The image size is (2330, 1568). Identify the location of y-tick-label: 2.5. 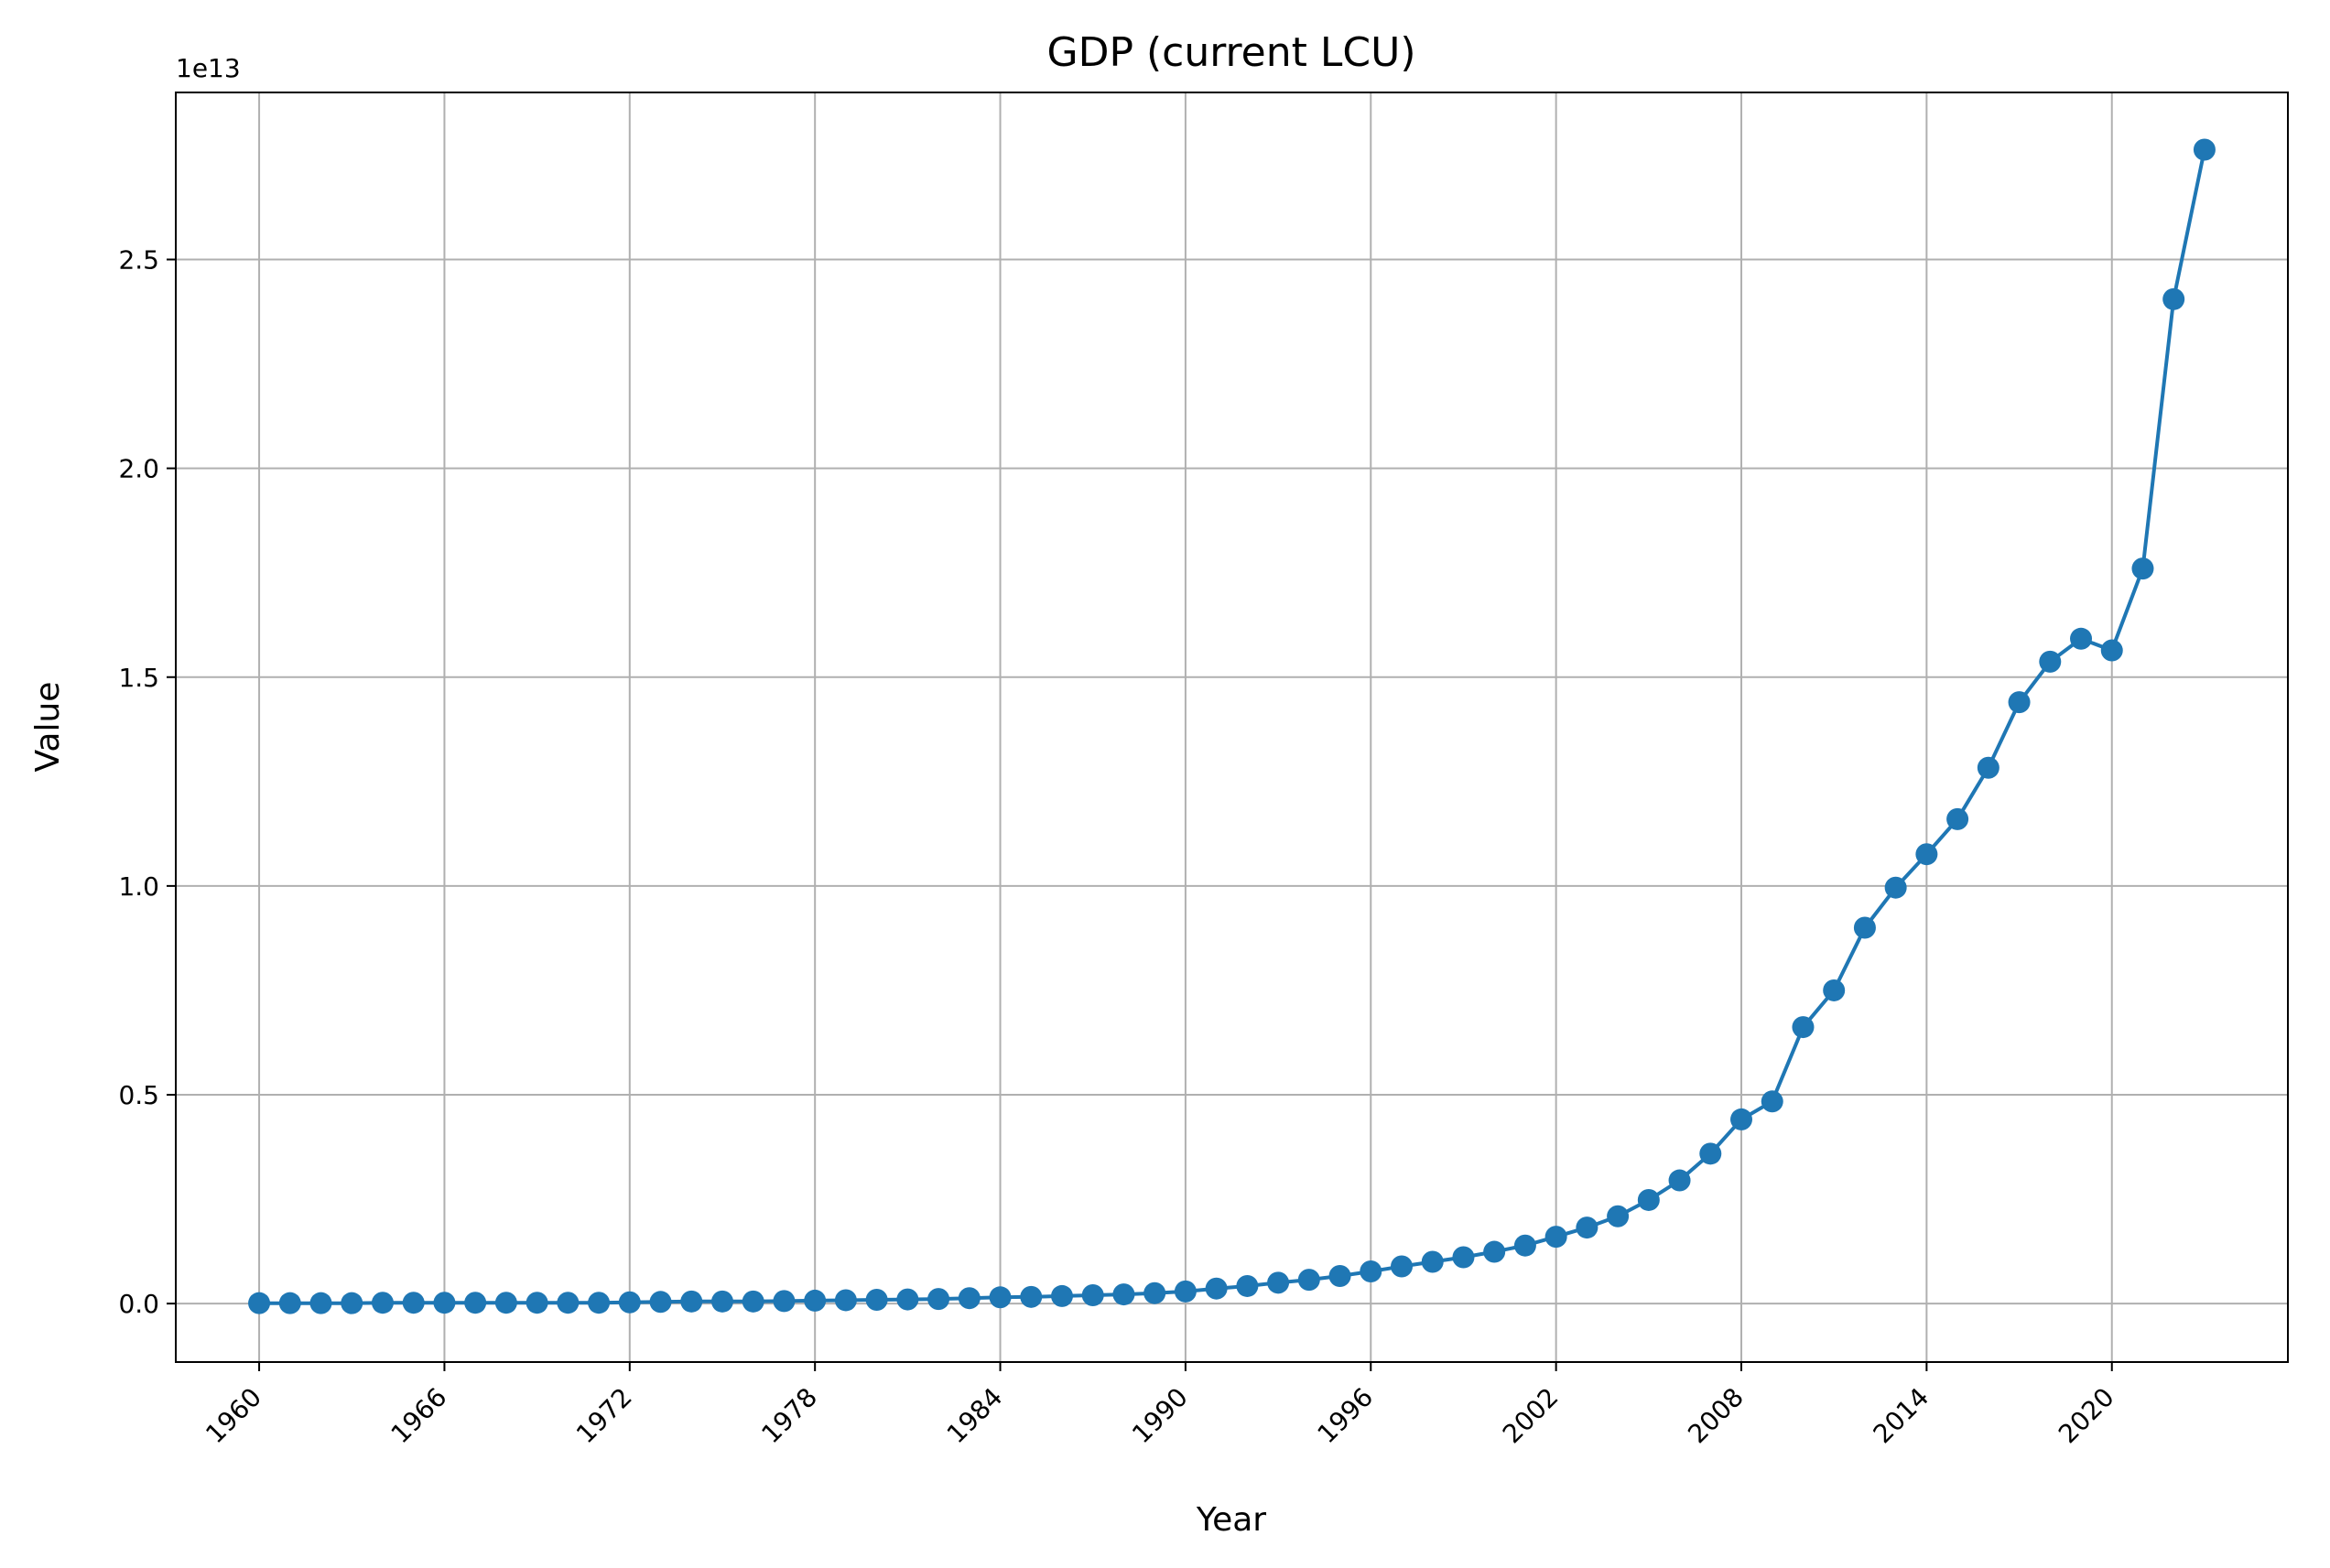
(138, 260).